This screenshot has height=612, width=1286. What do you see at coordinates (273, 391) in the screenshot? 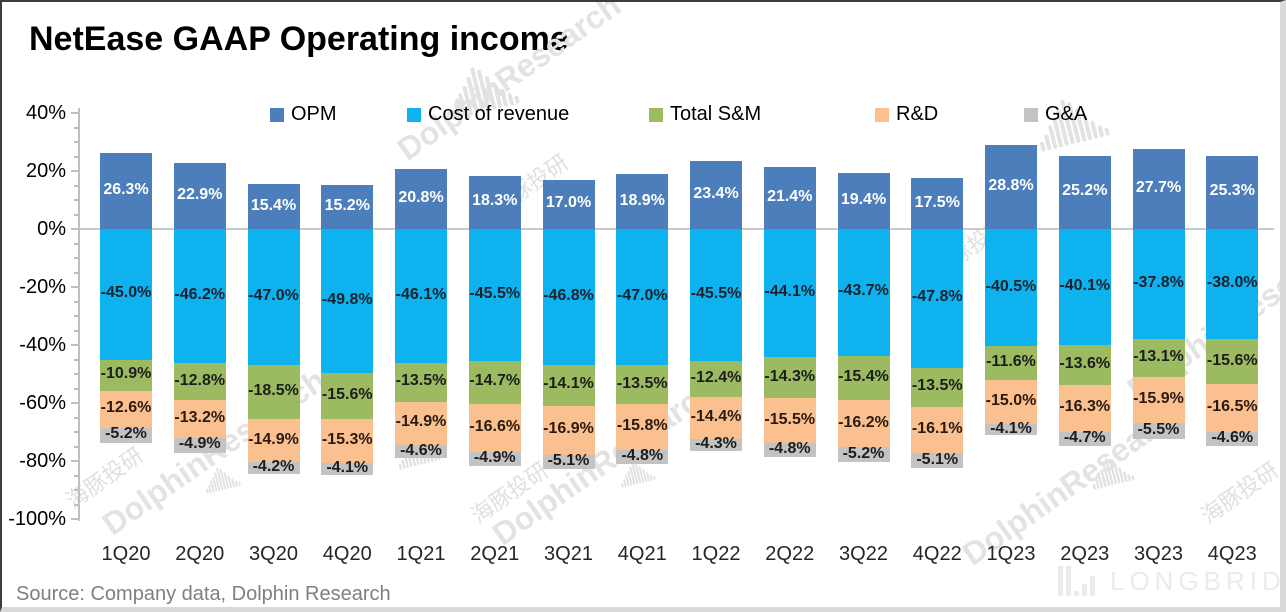
I see `bar-label-neg2: -18.5%` at bounding box center [273, 391].